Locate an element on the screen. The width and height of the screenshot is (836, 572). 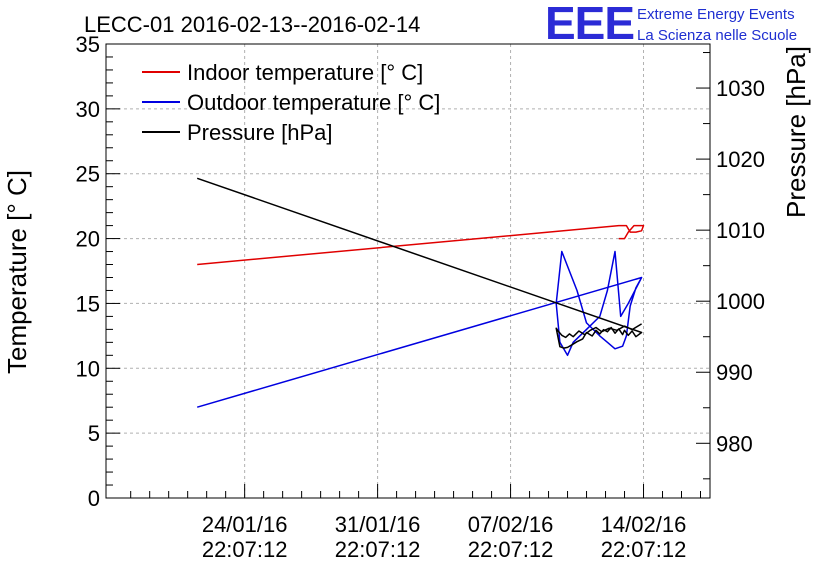
x-tick-label-time-1: 22:07:12 is located at coordinates (378, 549).